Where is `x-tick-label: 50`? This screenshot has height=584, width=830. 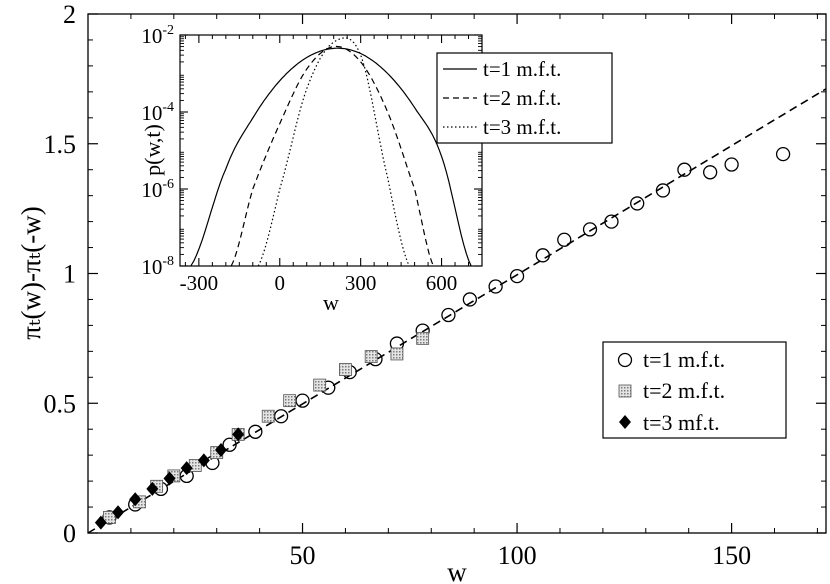
x-tick-label: 50 is located at coordinates (303, 555).